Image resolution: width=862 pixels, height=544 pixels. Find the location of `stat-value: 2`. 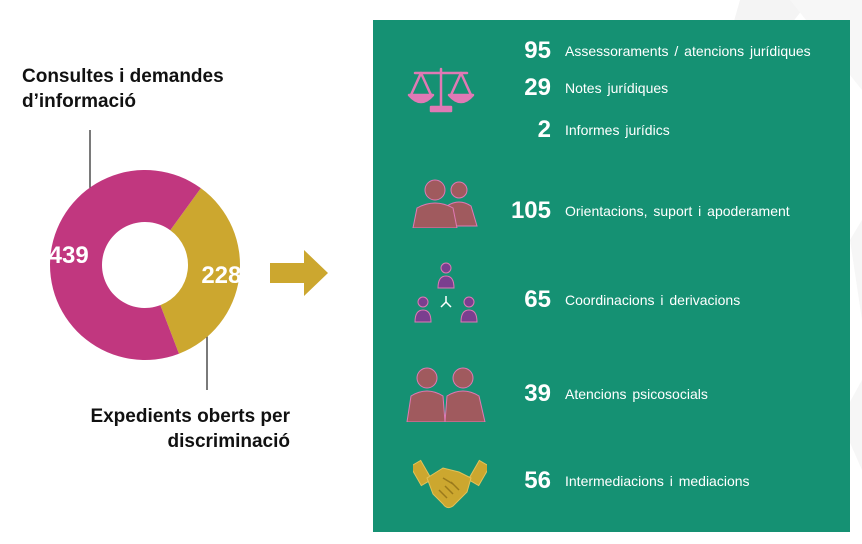

stat-value: 2 is located at coordinates (544, 129).